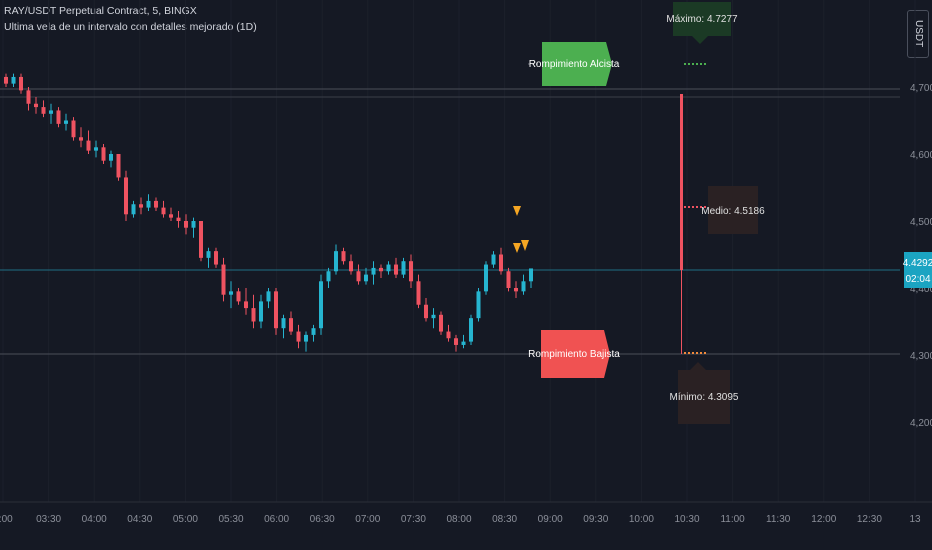 This screenshot has width=932, height=550. I want to click on currency-button: USDT, so click(918, 34).